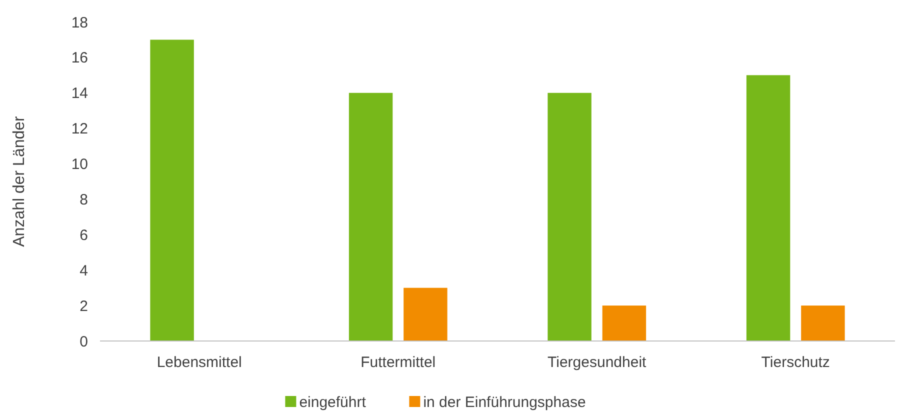 Image resolution: width=905 pixels, height=419 pixels. I want to click on y-tick-label: 12, so click(79, 129).